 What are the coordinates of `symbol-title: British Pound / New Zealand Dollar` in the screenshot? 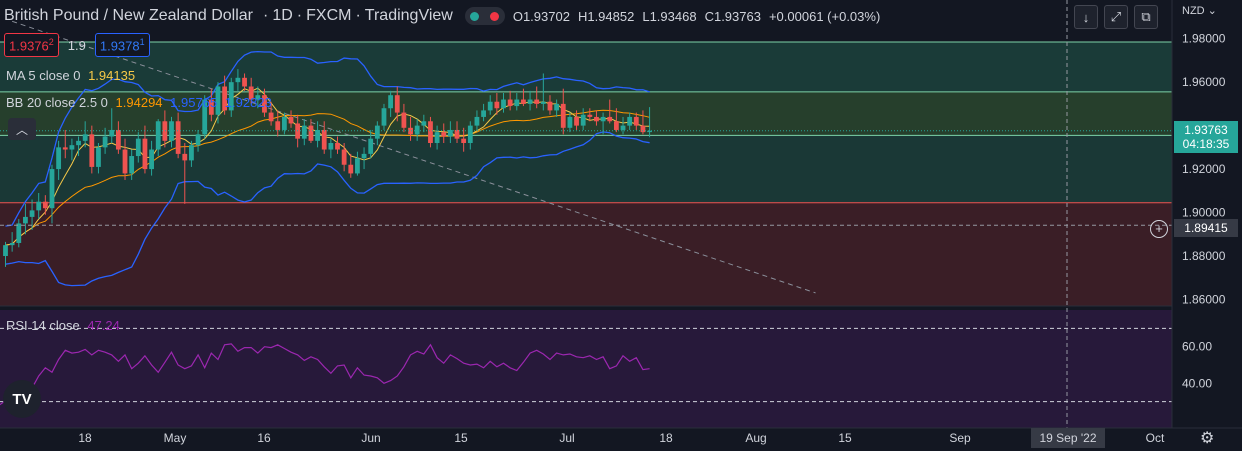 It's located at (129, 15).